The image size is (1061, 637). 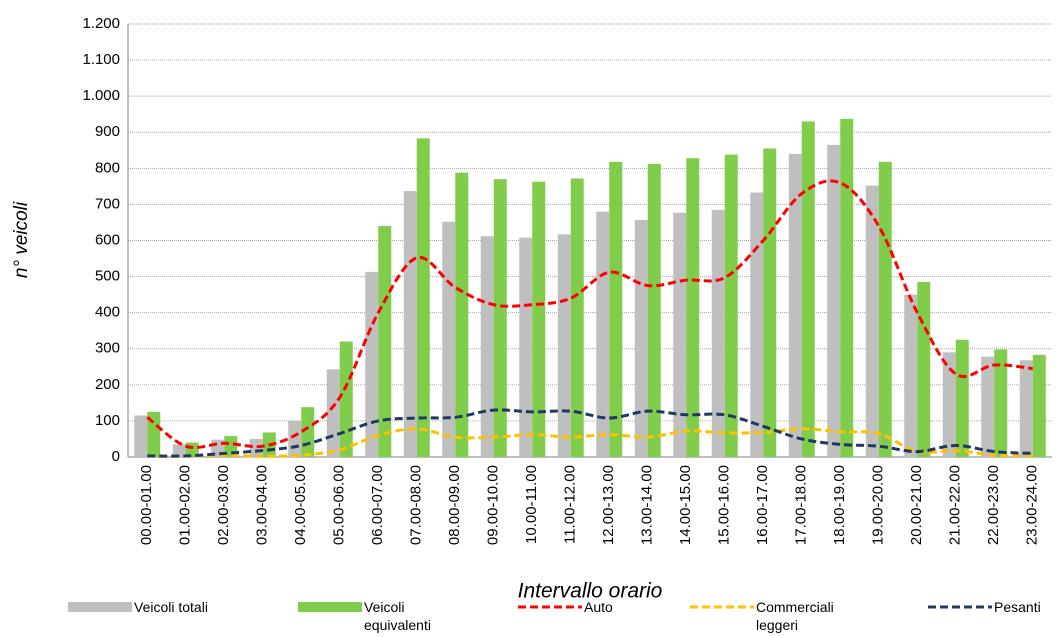 I want to click on x-tick-label: 17.00-18.00, so click(x=801, y=505).